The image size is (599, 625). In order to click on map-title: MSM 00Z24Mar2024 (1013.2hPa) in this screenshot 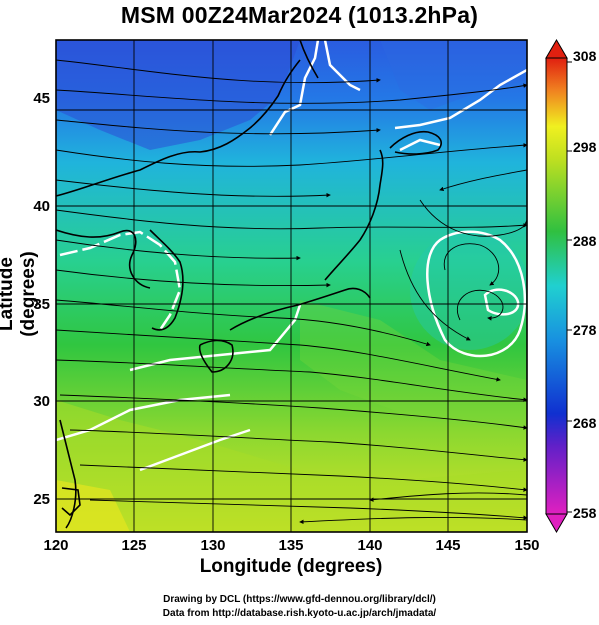, I will do `click(299, 15)`.